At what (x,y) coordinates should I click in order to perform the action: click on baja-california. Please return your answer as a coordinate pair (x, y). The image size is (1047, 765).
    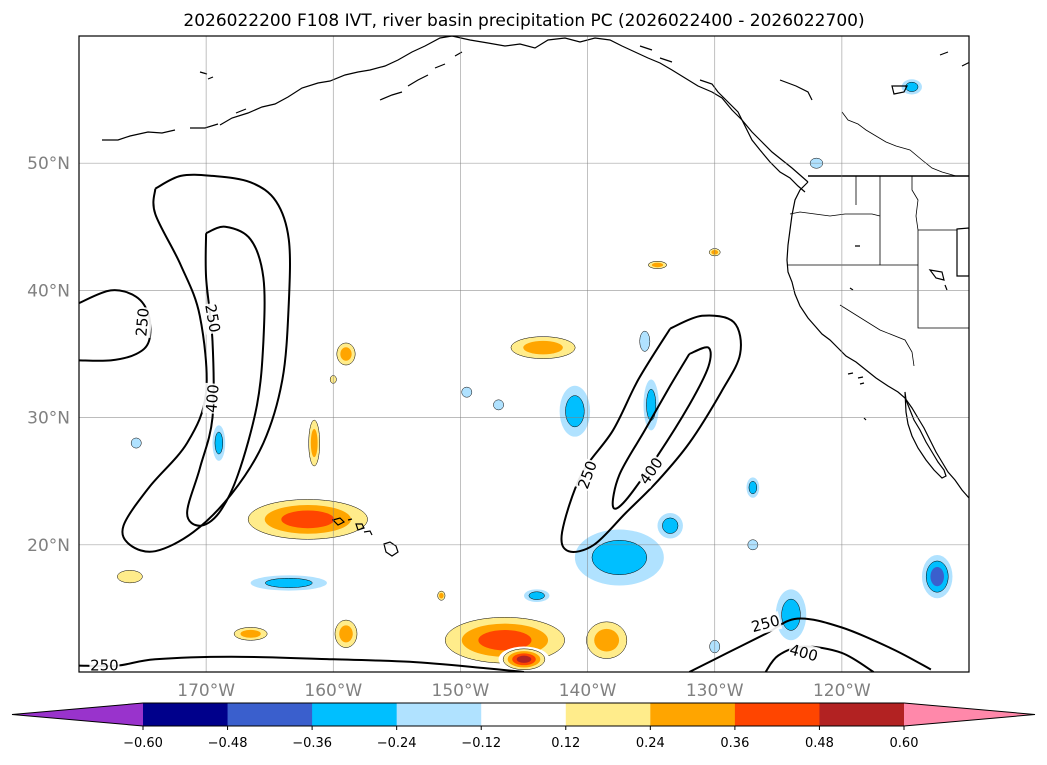
    Looking at the image, I should click on (925, 435).